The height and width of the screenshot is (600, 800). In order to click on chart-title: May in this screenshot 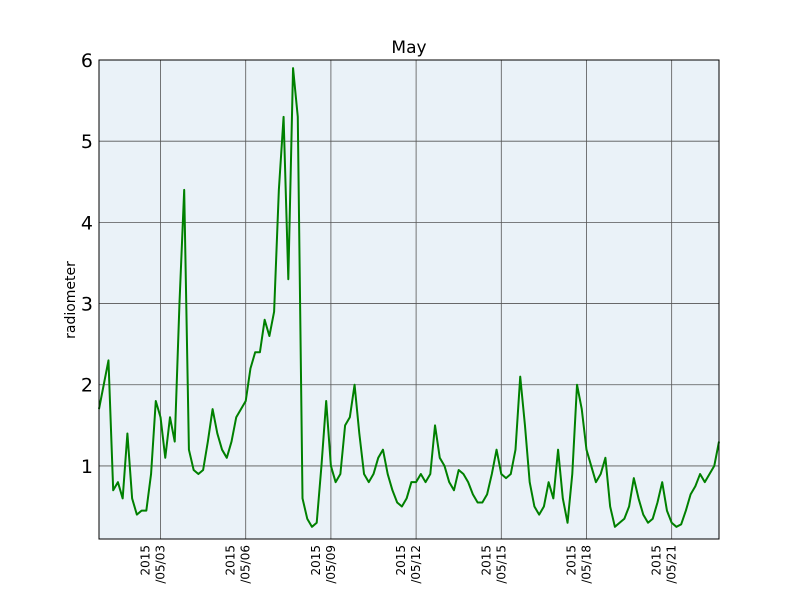, I will do `click(408, 48)`.